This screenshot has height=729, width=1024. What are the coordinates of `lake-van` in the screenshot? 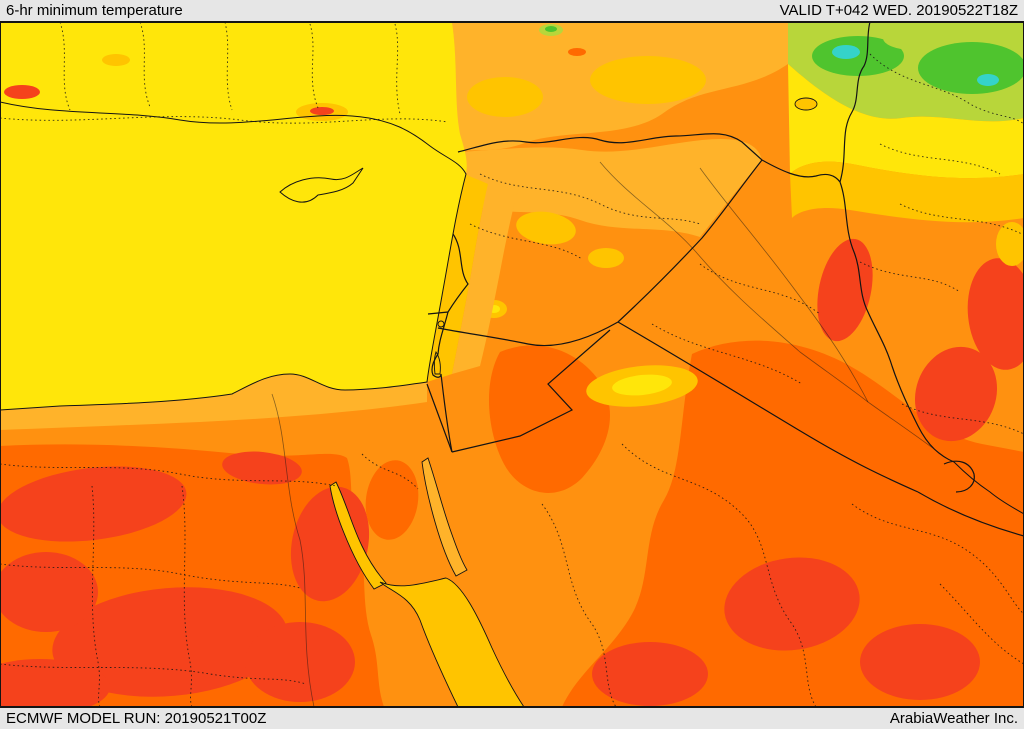 It's located at (806, 104).